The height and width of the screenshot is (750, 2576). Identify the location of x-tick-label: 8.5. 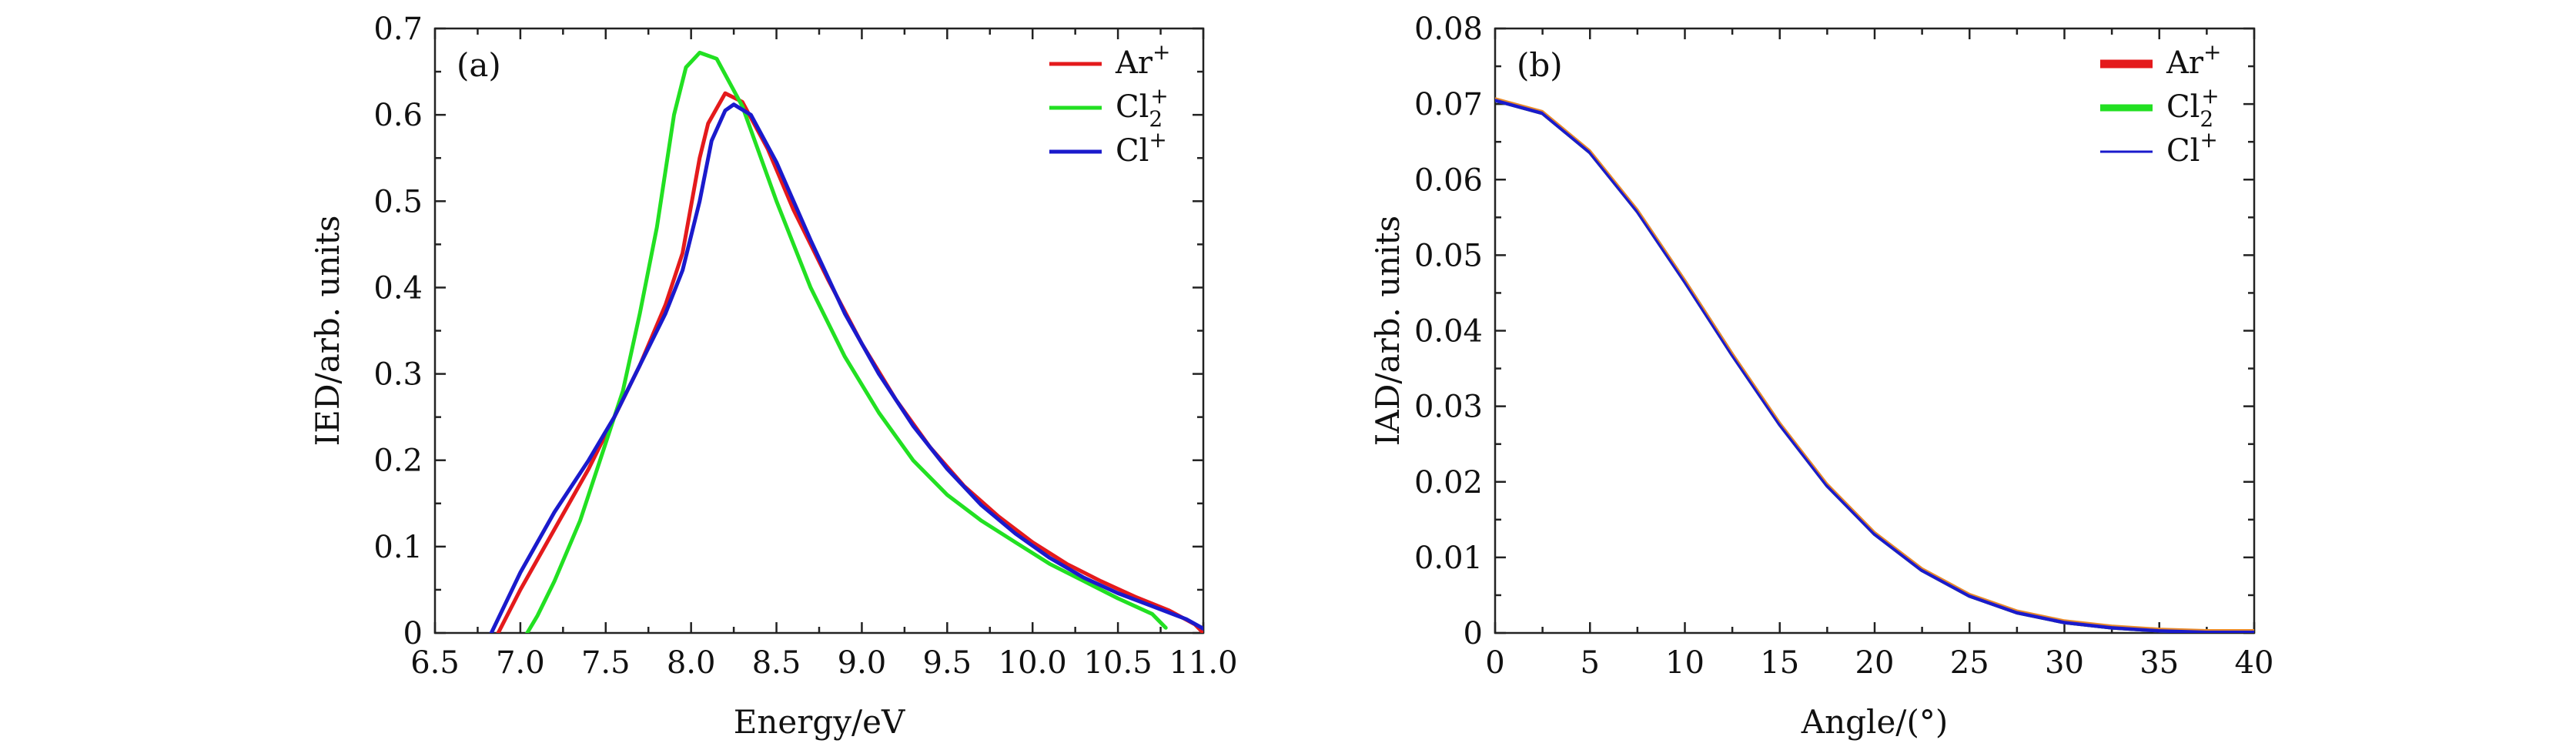
(776, 663).